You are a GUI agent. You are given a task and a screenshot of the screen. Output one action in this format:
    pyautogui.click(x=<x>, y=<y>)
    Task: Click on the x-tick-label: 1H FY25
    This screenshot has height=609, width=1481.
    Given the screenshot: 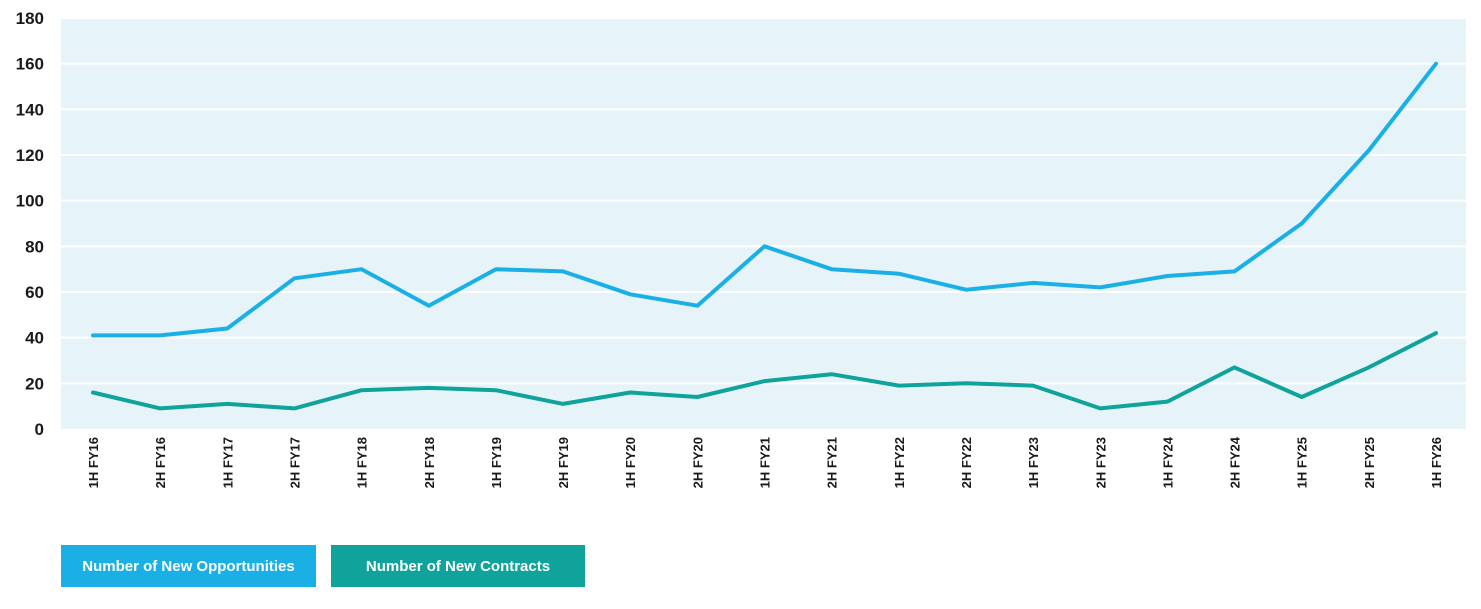 What is the action you would take?
    pyautogui.click(x=1302, y=462)
    